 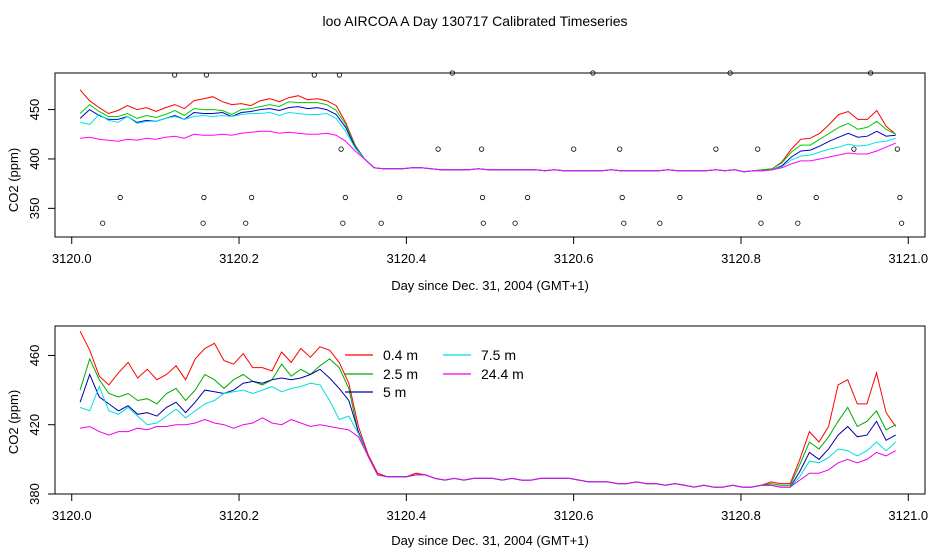 What do you see at coordinates (72, 515) in the screenshot?
I see `lower-x-tick-label: 3120.0` at bounding box center [72, 515].